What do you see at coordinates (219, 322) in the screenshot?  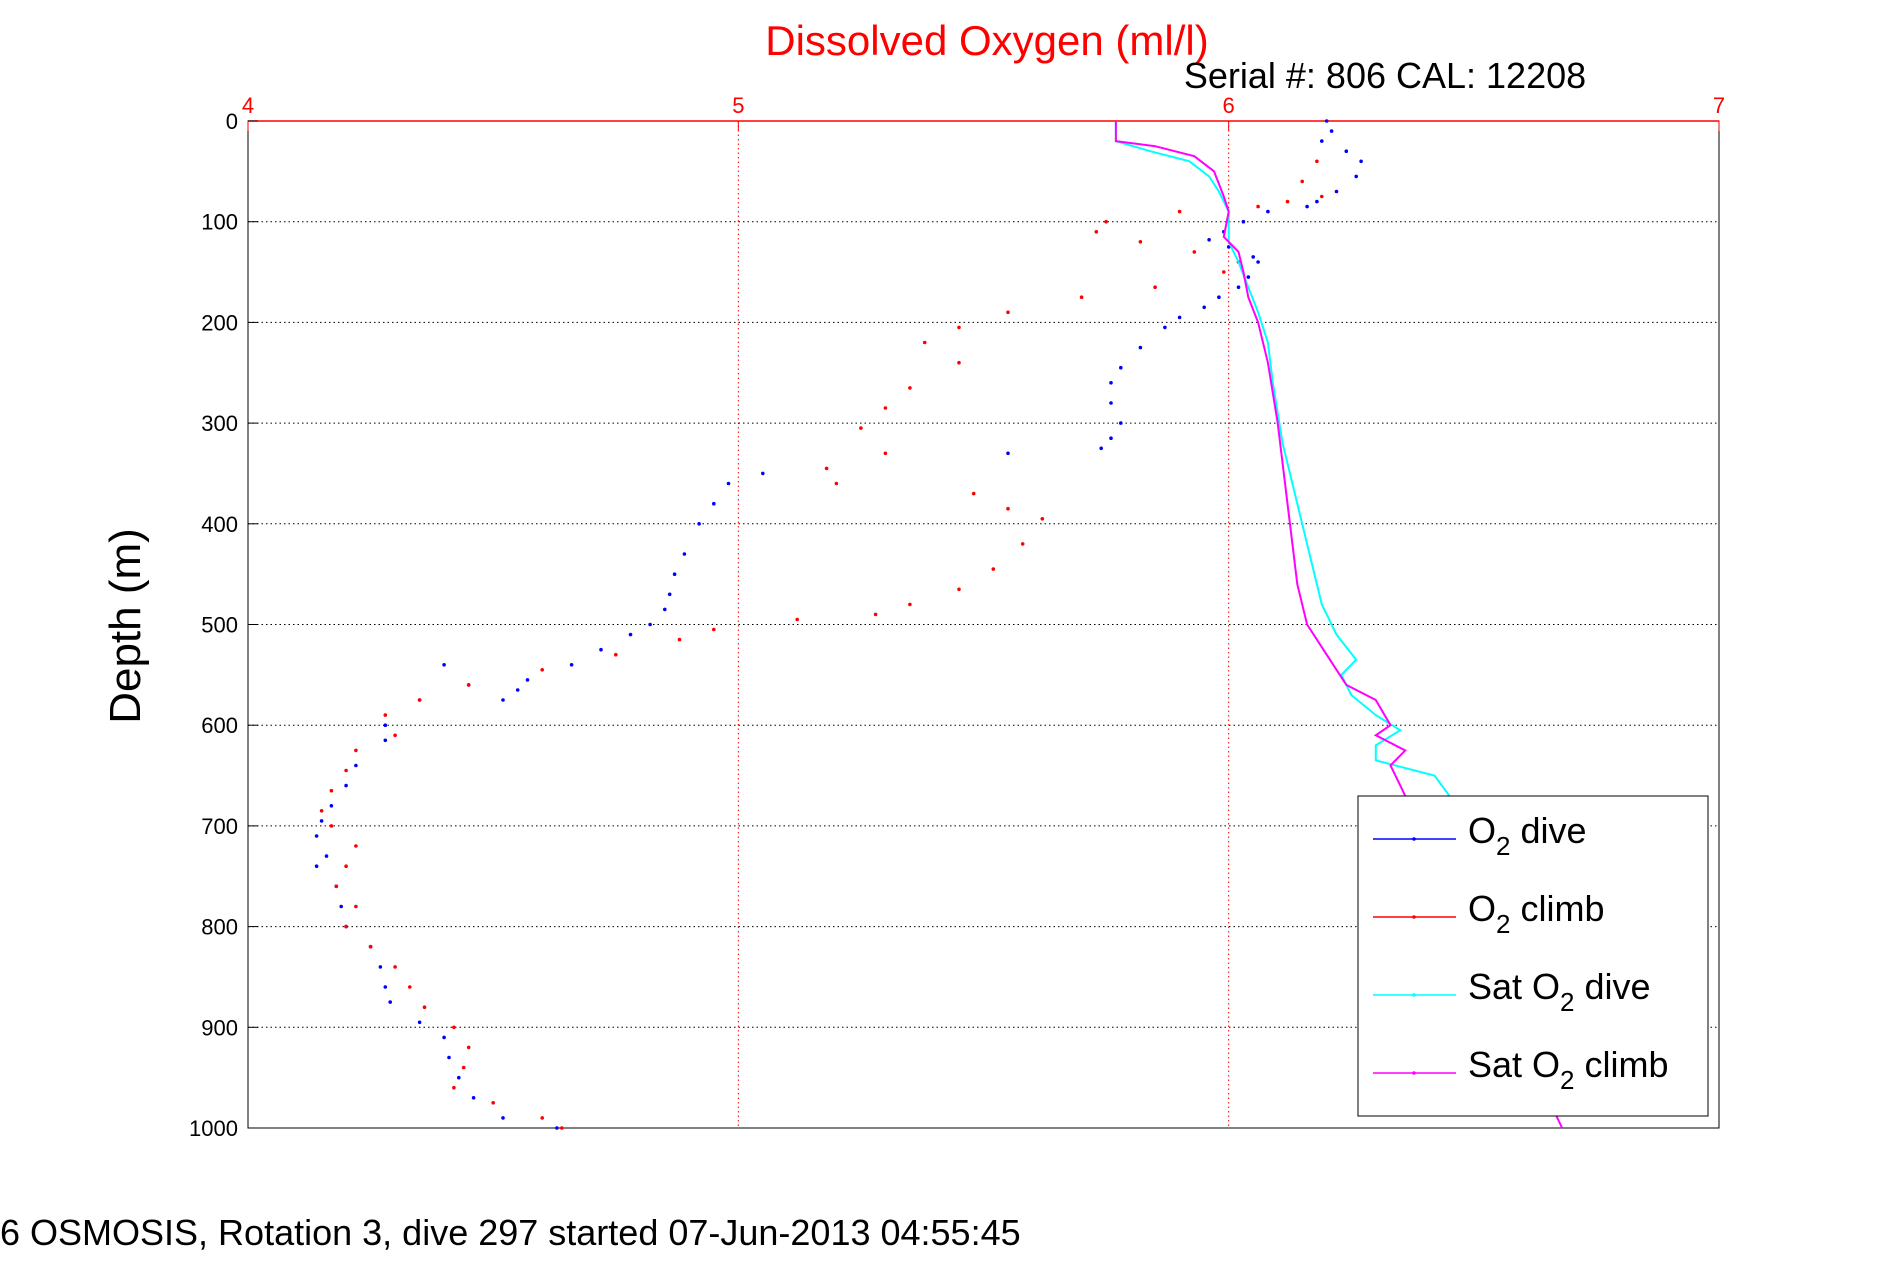 I see `y-tick-label: 200` at bounding box center [219, 322].